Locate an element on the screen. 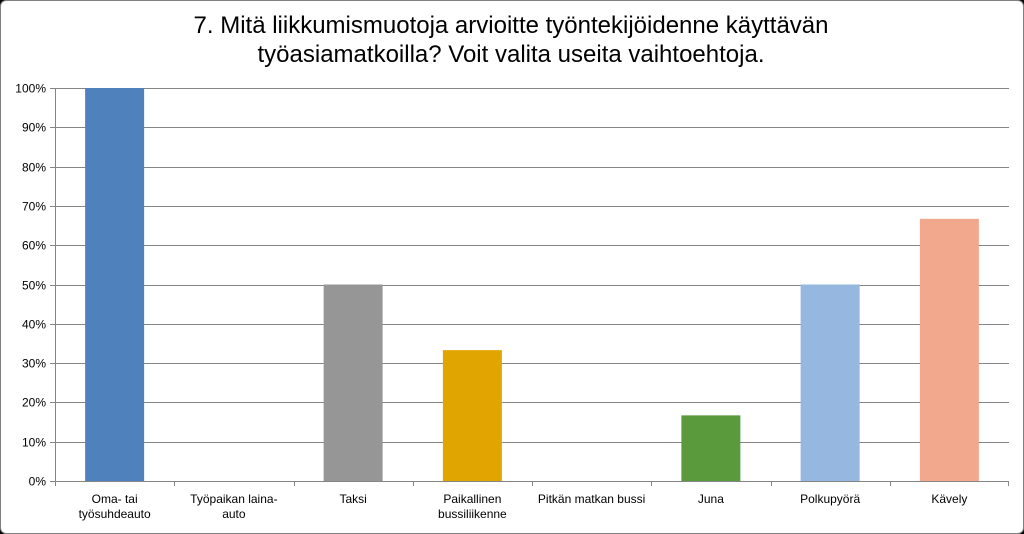 The image size is (1024, 534). x-tick-label: Polkupyörä is located at coordinates (830, 499).